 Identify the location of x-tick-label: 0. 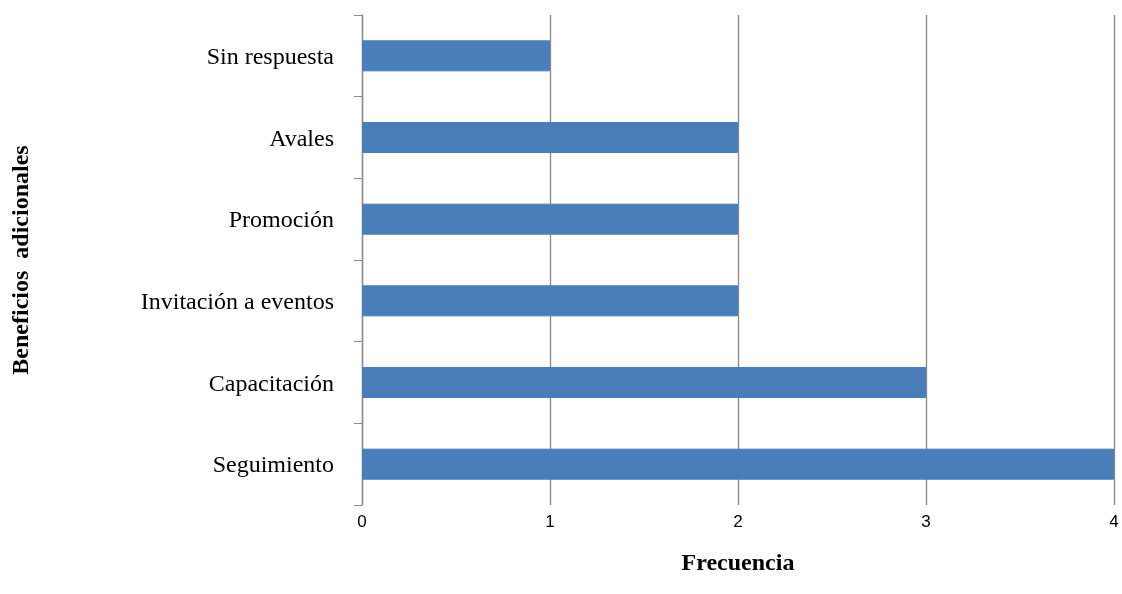
(362, 521).